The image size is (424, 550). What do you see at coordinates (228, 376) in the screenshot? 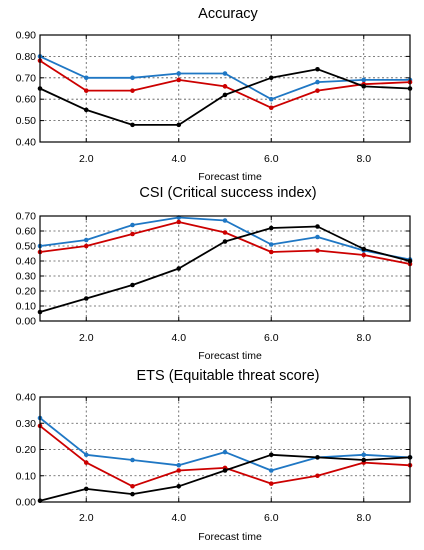
I see `chart-title: ETS (Equitable threat score)` at bounding box center [228, 376].